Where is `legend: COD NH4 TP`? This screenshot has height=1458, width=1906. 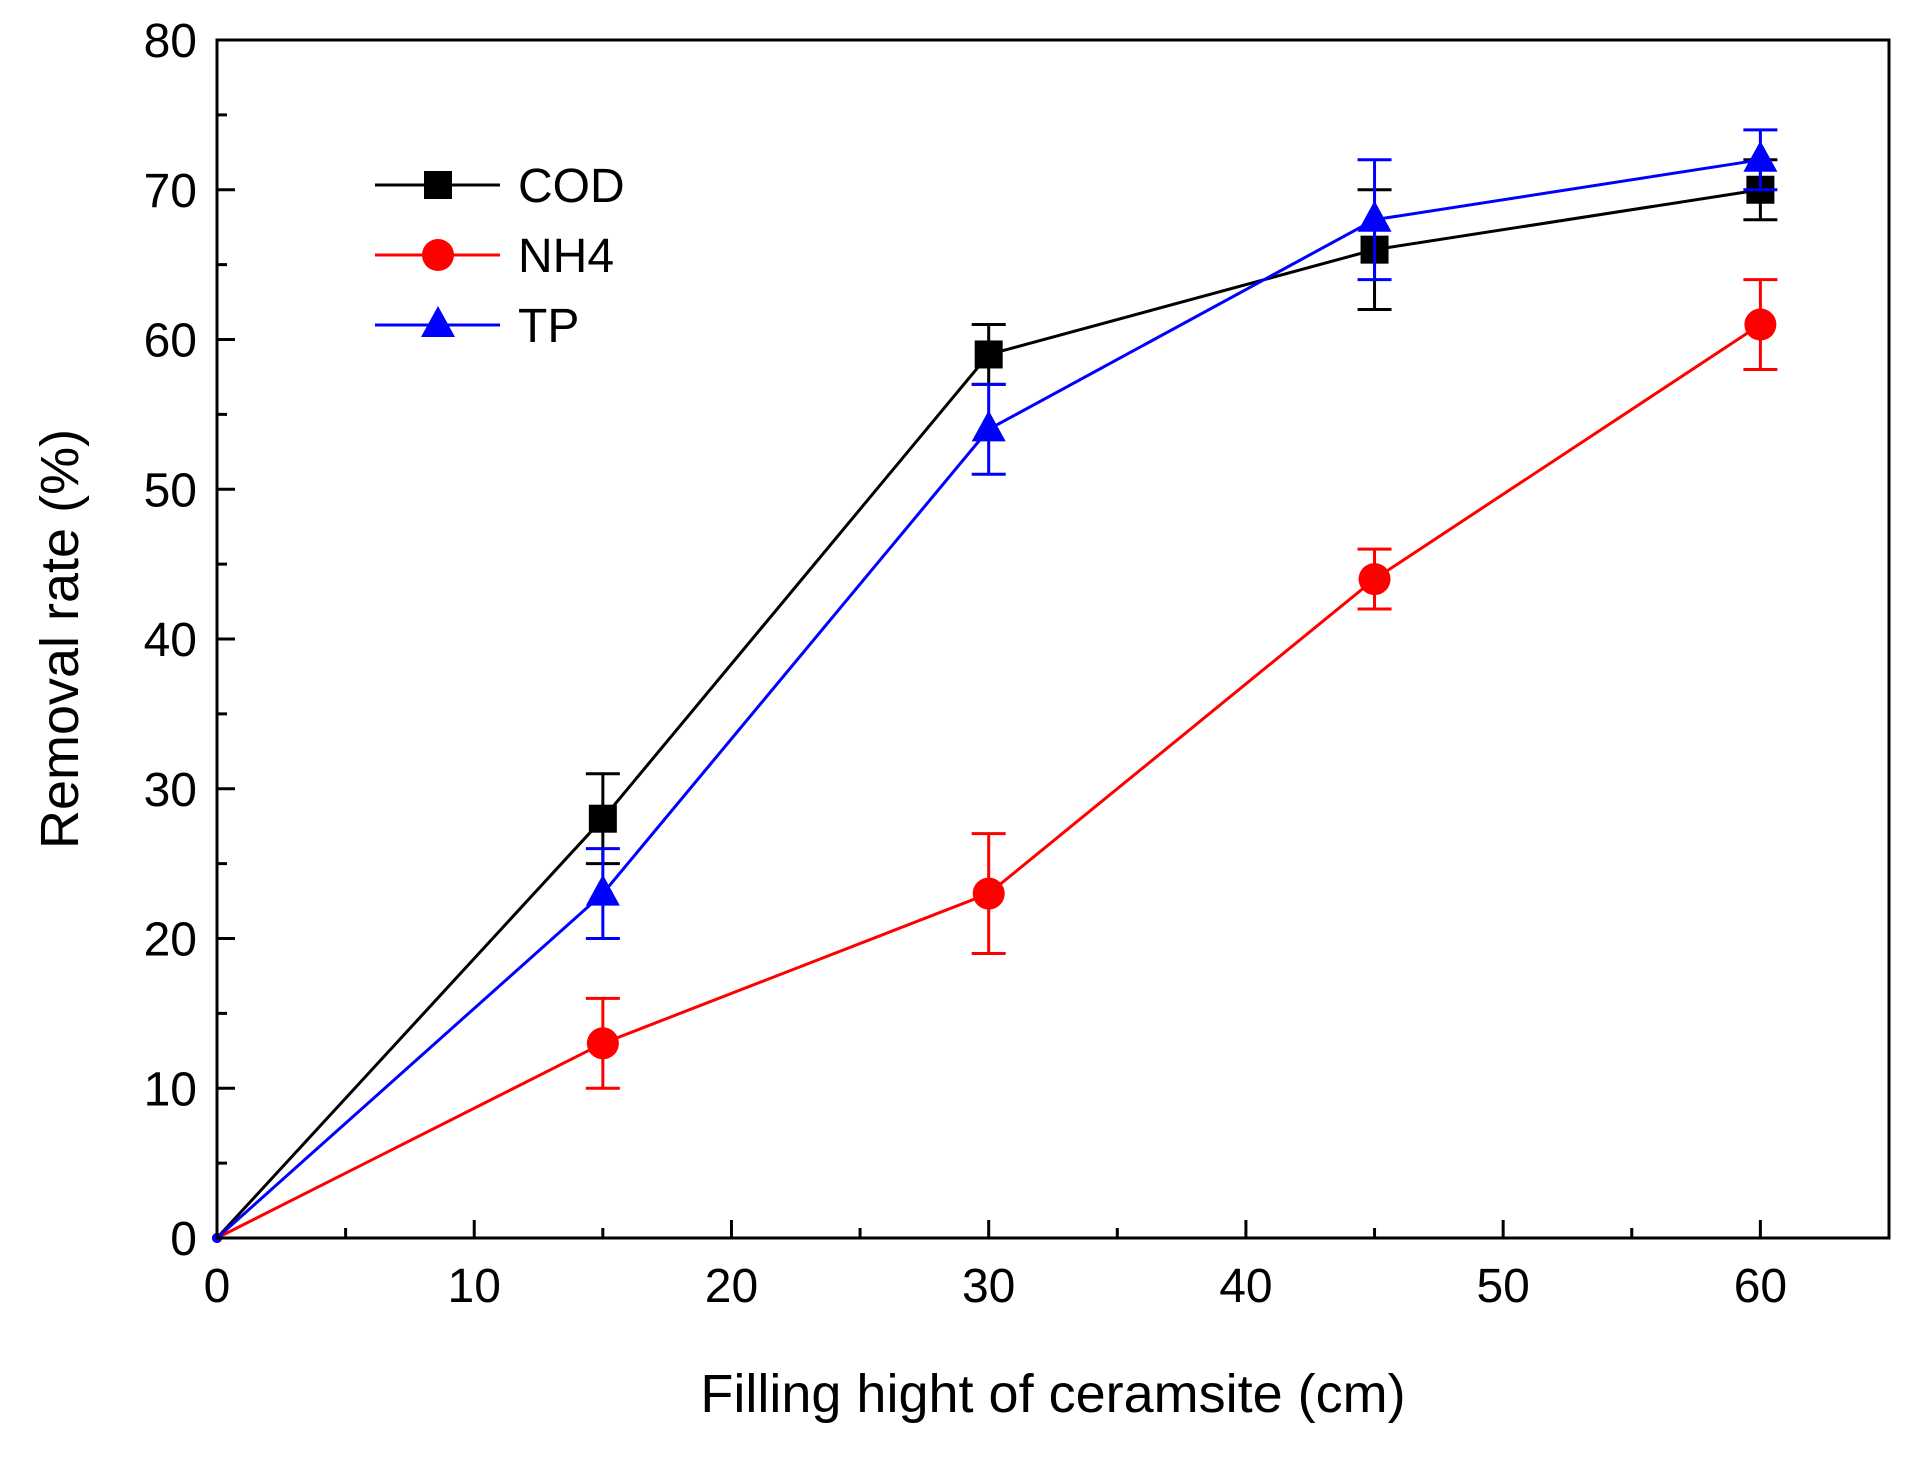
legend: COD NH4 TP is located at coordinates (500, 256).